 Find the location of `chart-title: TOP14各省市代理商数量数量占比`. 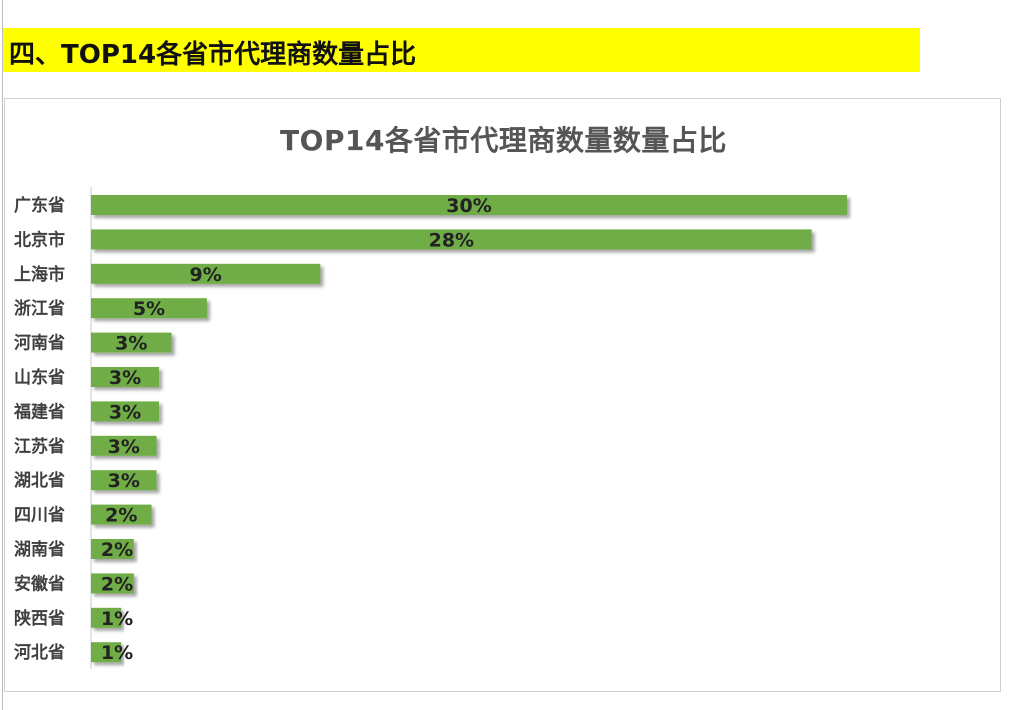

chart-title: TOP14各省市代理商数量数量占比 is located at coordinates (503, 140).